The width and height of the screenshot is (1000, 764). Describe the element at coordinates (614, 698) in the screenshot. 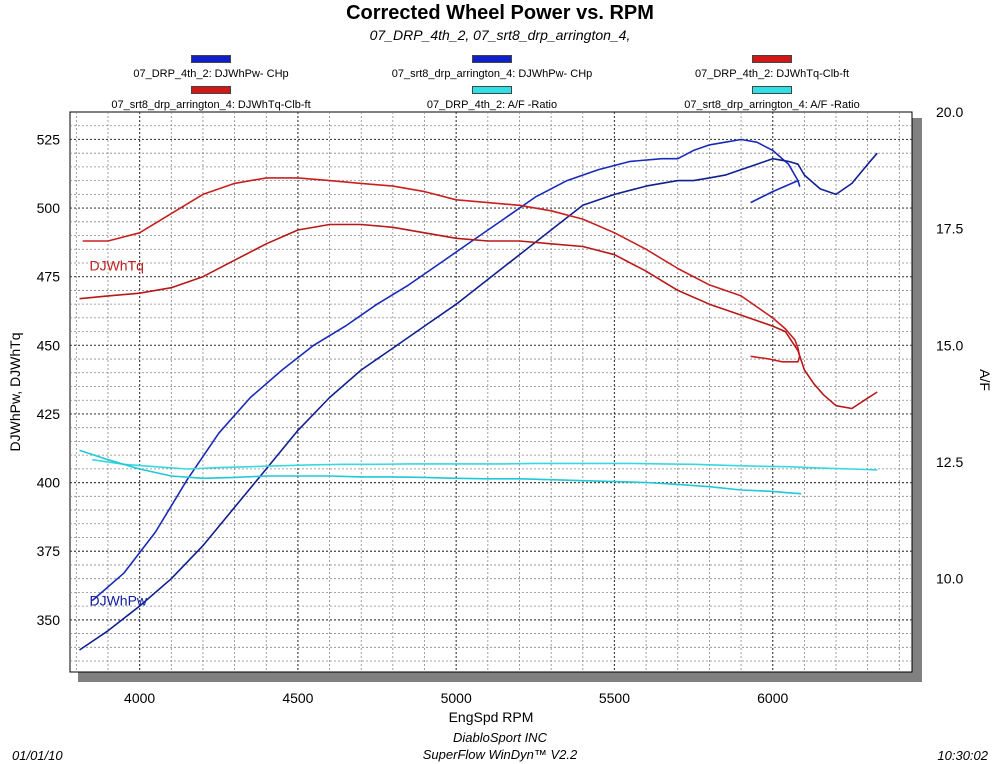

I see `x-tick-label: 5500` at that location.